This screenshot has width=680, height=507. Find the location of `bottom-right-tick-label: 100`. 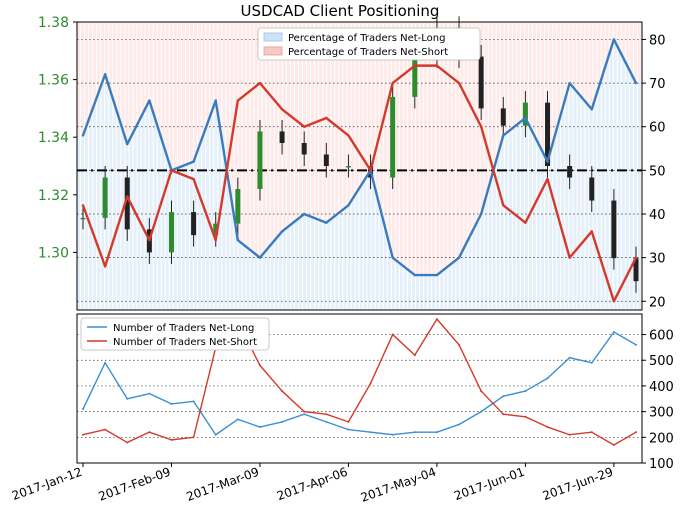

bottom-right-tick-label: 100 is located at coordinates (661, 464).